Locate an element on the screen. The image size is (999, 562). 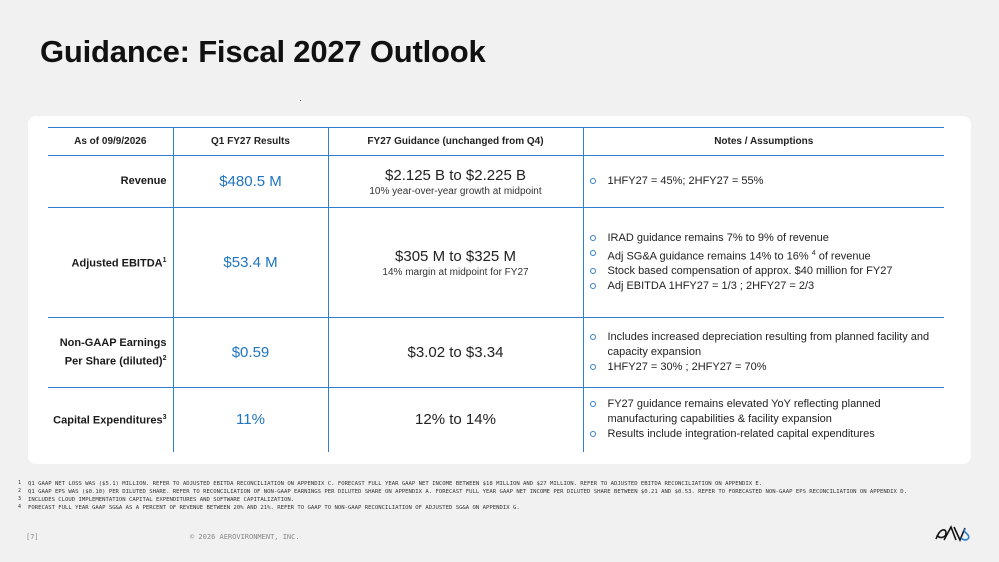
list-item: 1HFY27 = 30% ; 2HFY27 = 70% is located at coordinates (767, 367).